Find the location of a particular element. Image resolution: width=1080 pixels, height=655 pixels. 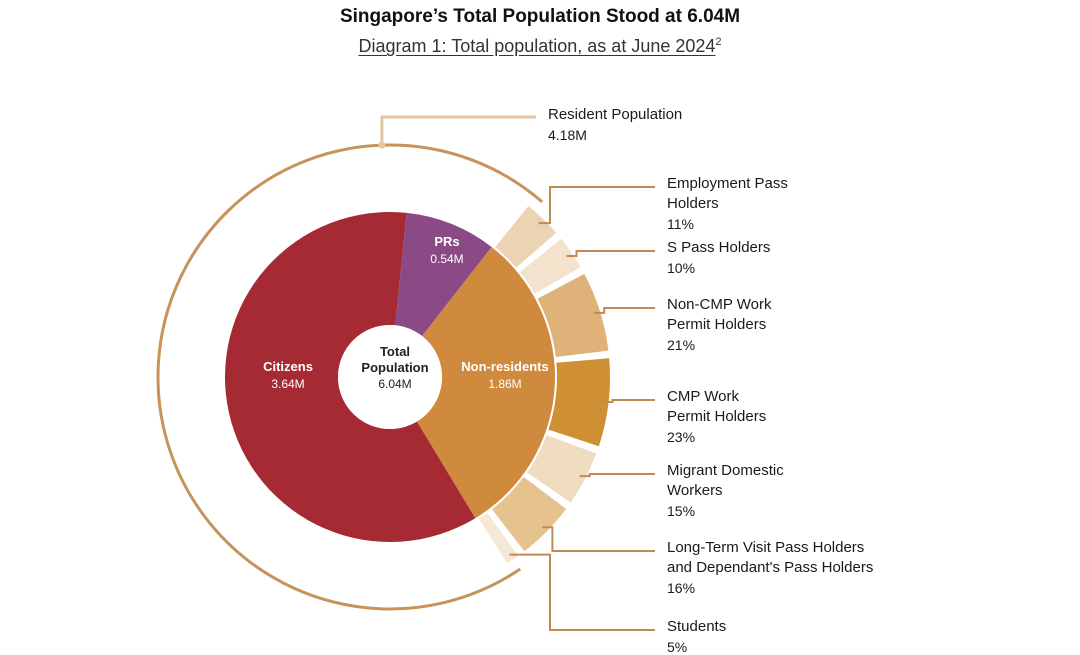

leader-line-resident-population is located at coordinates (458, 130).